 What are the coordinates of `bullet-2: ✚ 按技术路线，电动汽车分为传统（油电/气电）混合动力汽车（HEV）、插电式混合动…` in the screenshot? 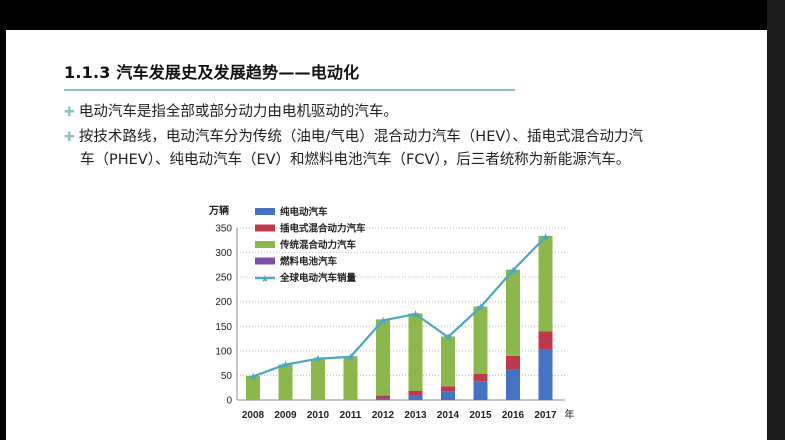 It's located at (394, 148).